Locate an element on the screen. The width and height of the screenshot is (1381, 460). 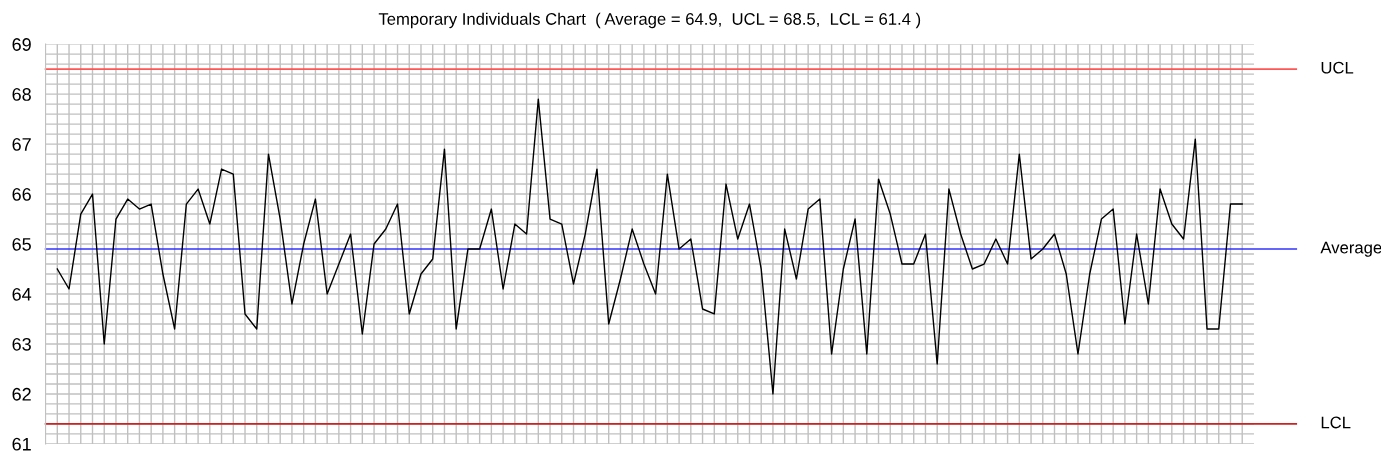
ref-line-label: UCL is located at coordinates (1337, 67).